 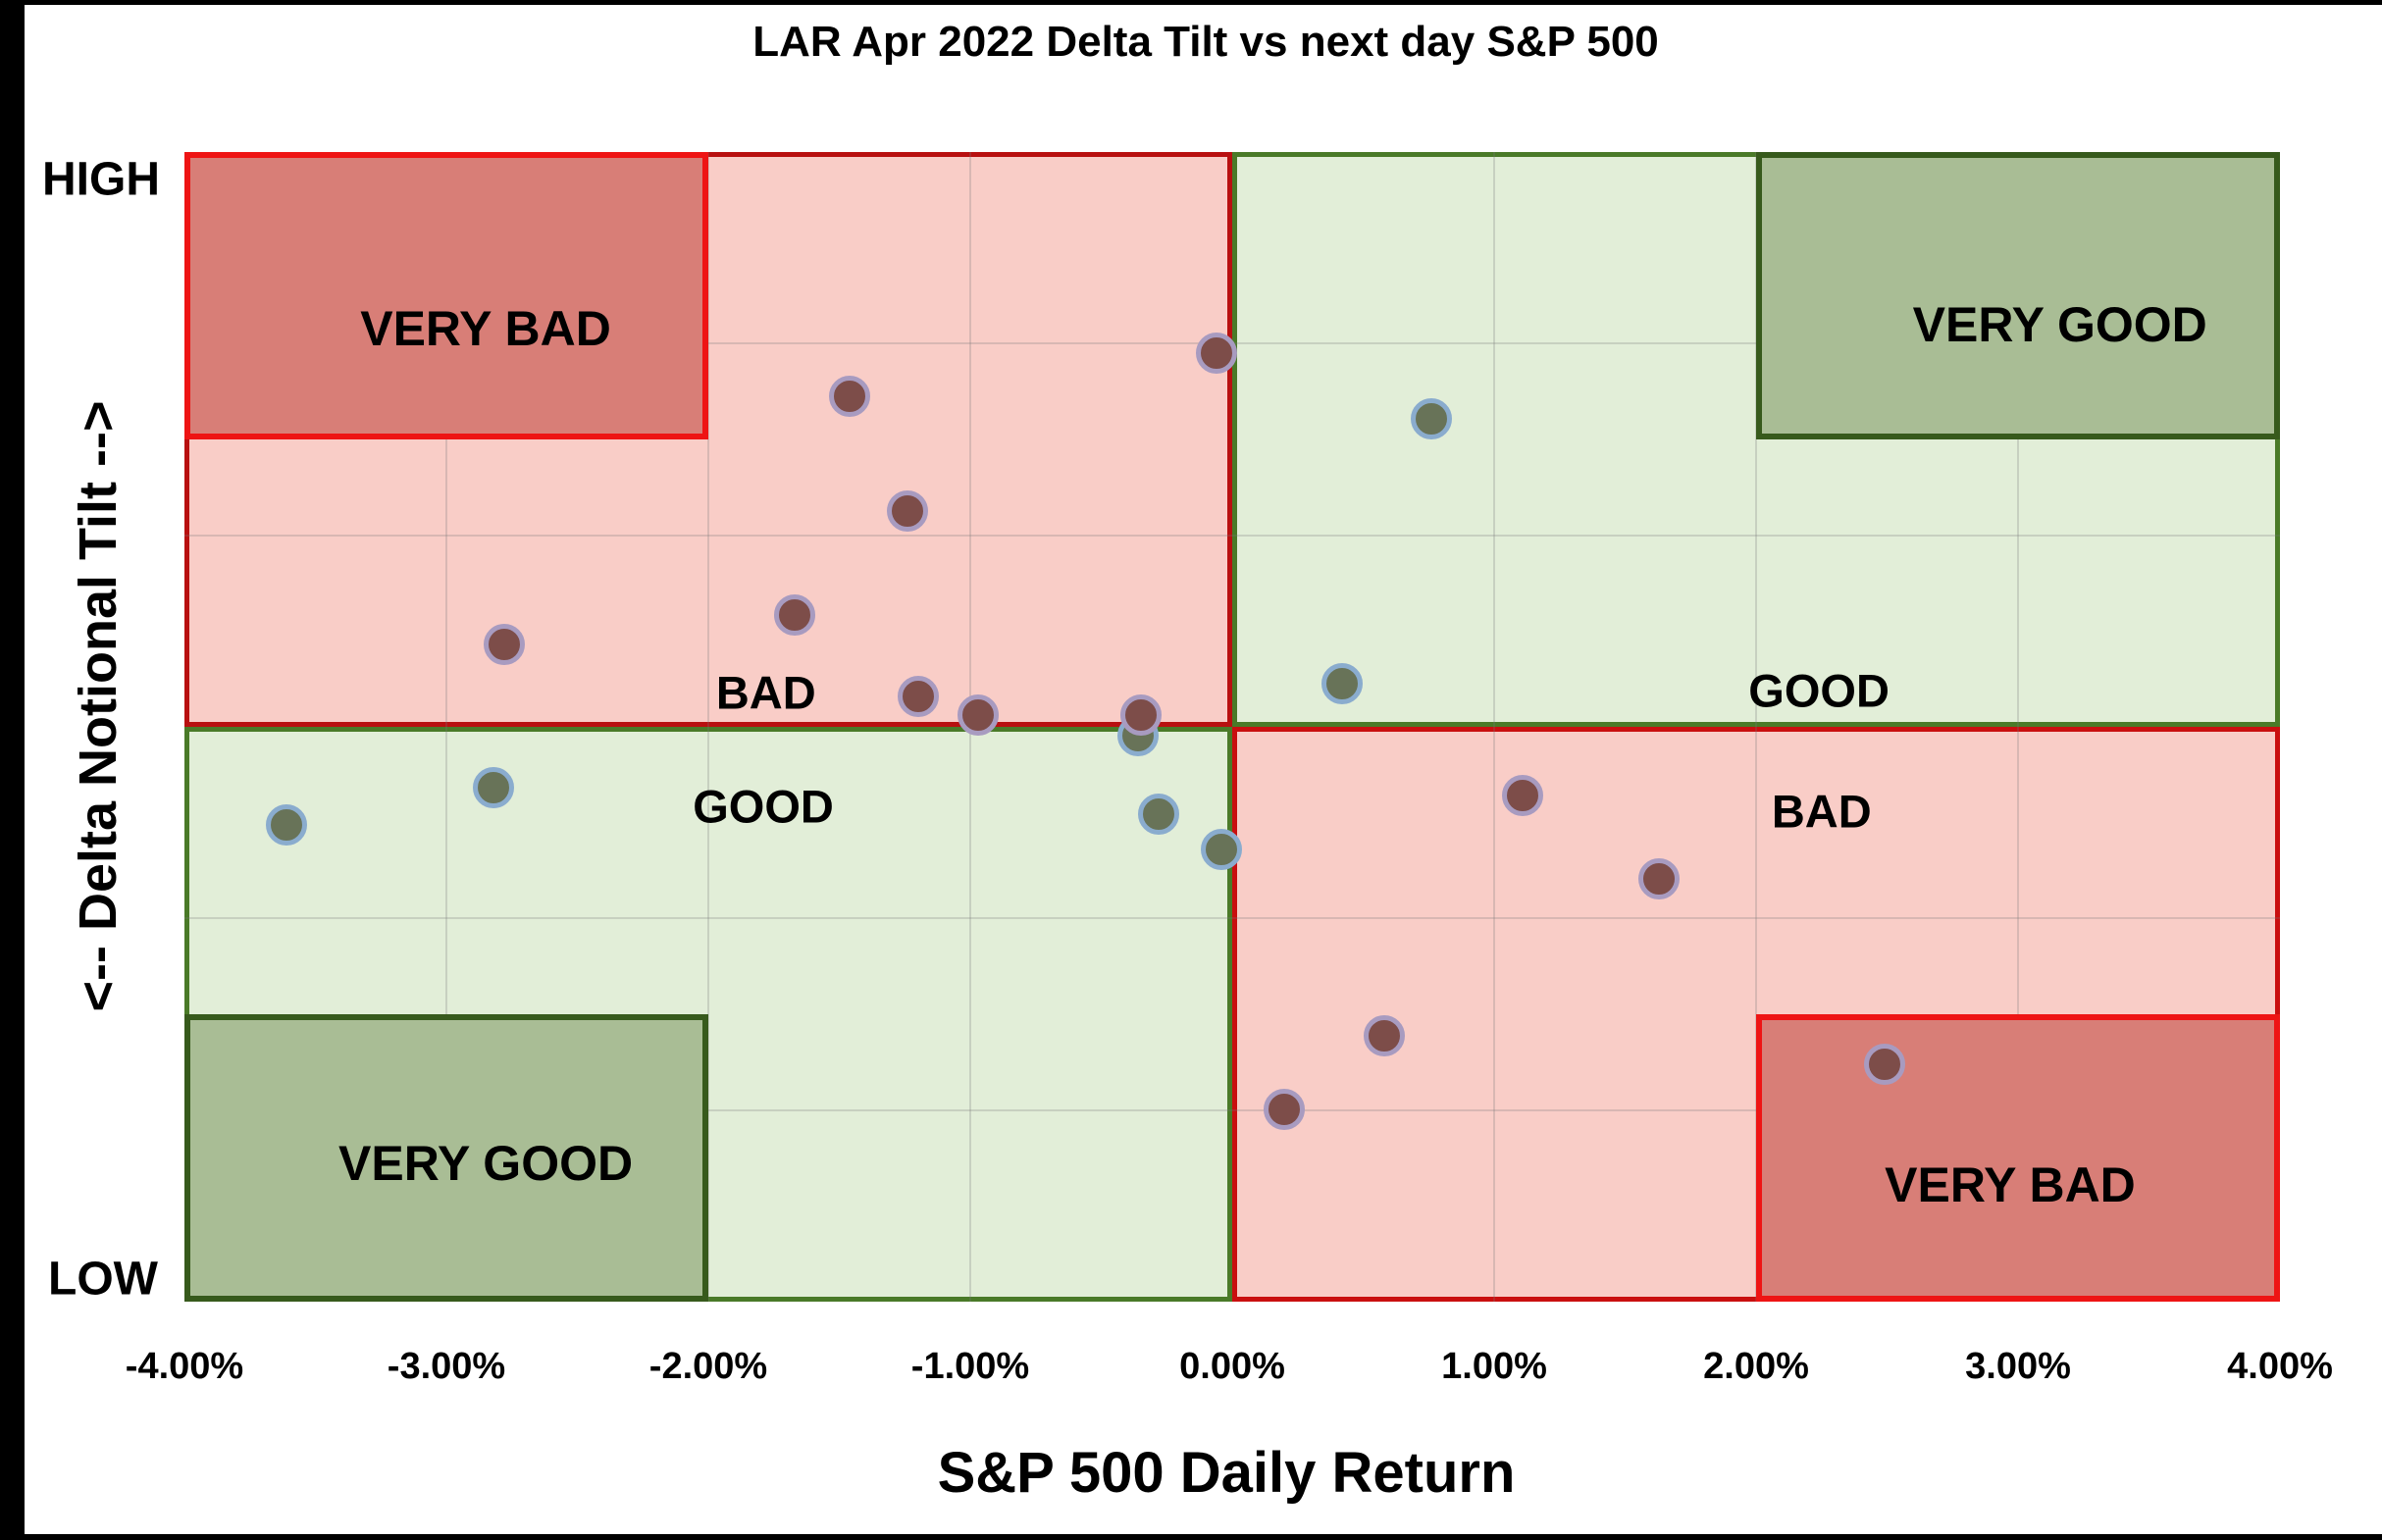 What do you see at coordinates (1232, 1366) in the screenshot?
I see `x-tick-label: 0.00%` at bounding box center [1232, 1366].